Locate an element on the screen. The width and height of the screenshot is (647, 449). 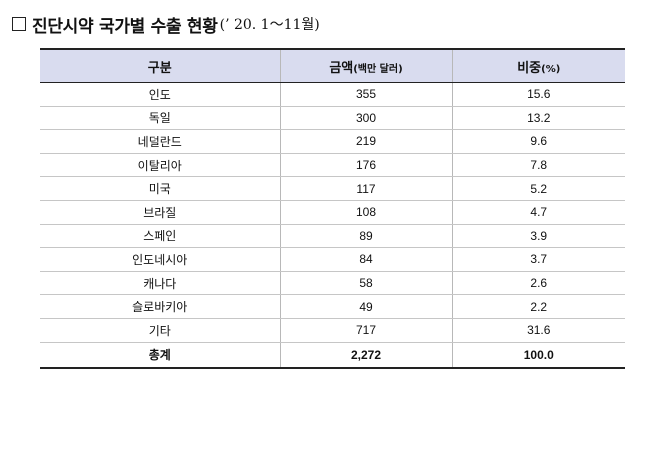
table-row: 인도네시아 84 3.7 is located at coordinates (332, 259).